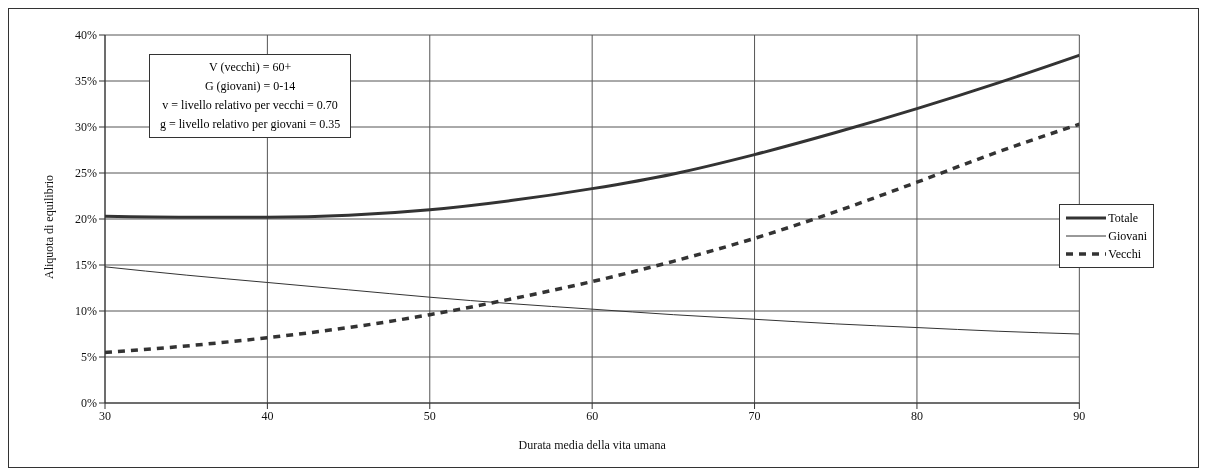 This screenshot has width=1205, height=474. What do you see at coordinates (592, 415) in the screenshot?
I see `x-tick-label: 60` at bounding box center [592, 415].